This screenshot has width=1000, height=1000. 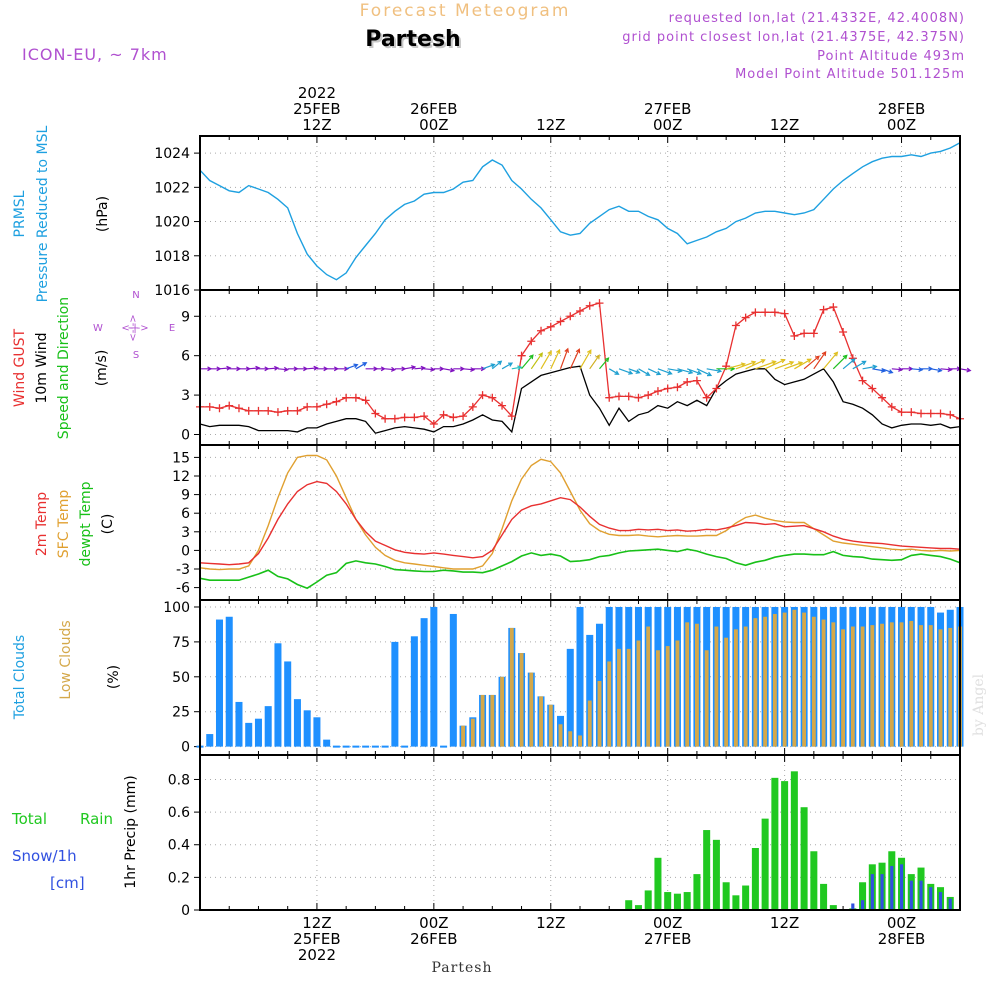 I want to click on time-label-bottom: 00Z, so click(x=901, y=923).